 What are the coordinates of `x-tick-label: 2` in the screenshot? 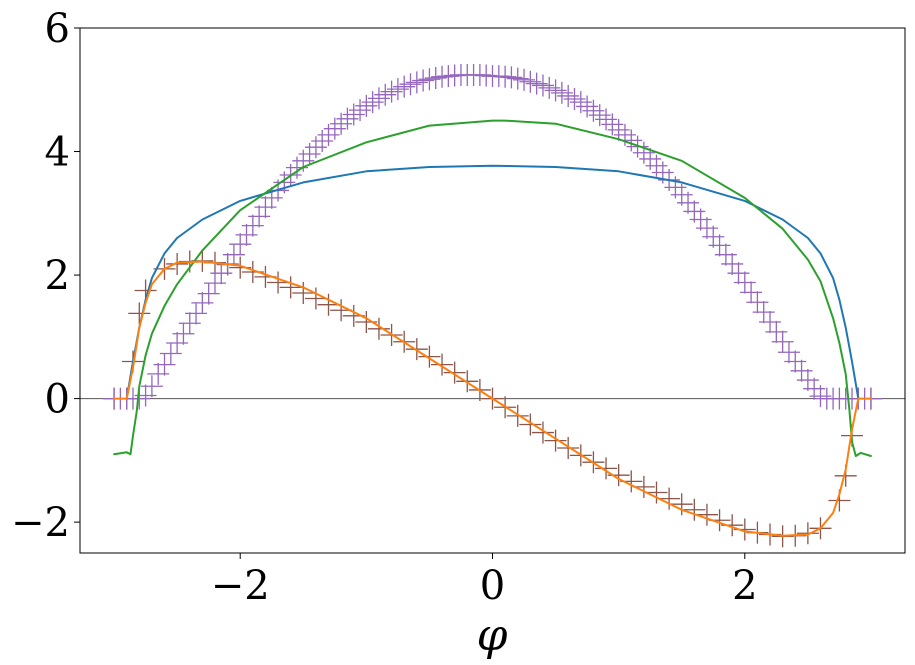 It's located at (744, 586).